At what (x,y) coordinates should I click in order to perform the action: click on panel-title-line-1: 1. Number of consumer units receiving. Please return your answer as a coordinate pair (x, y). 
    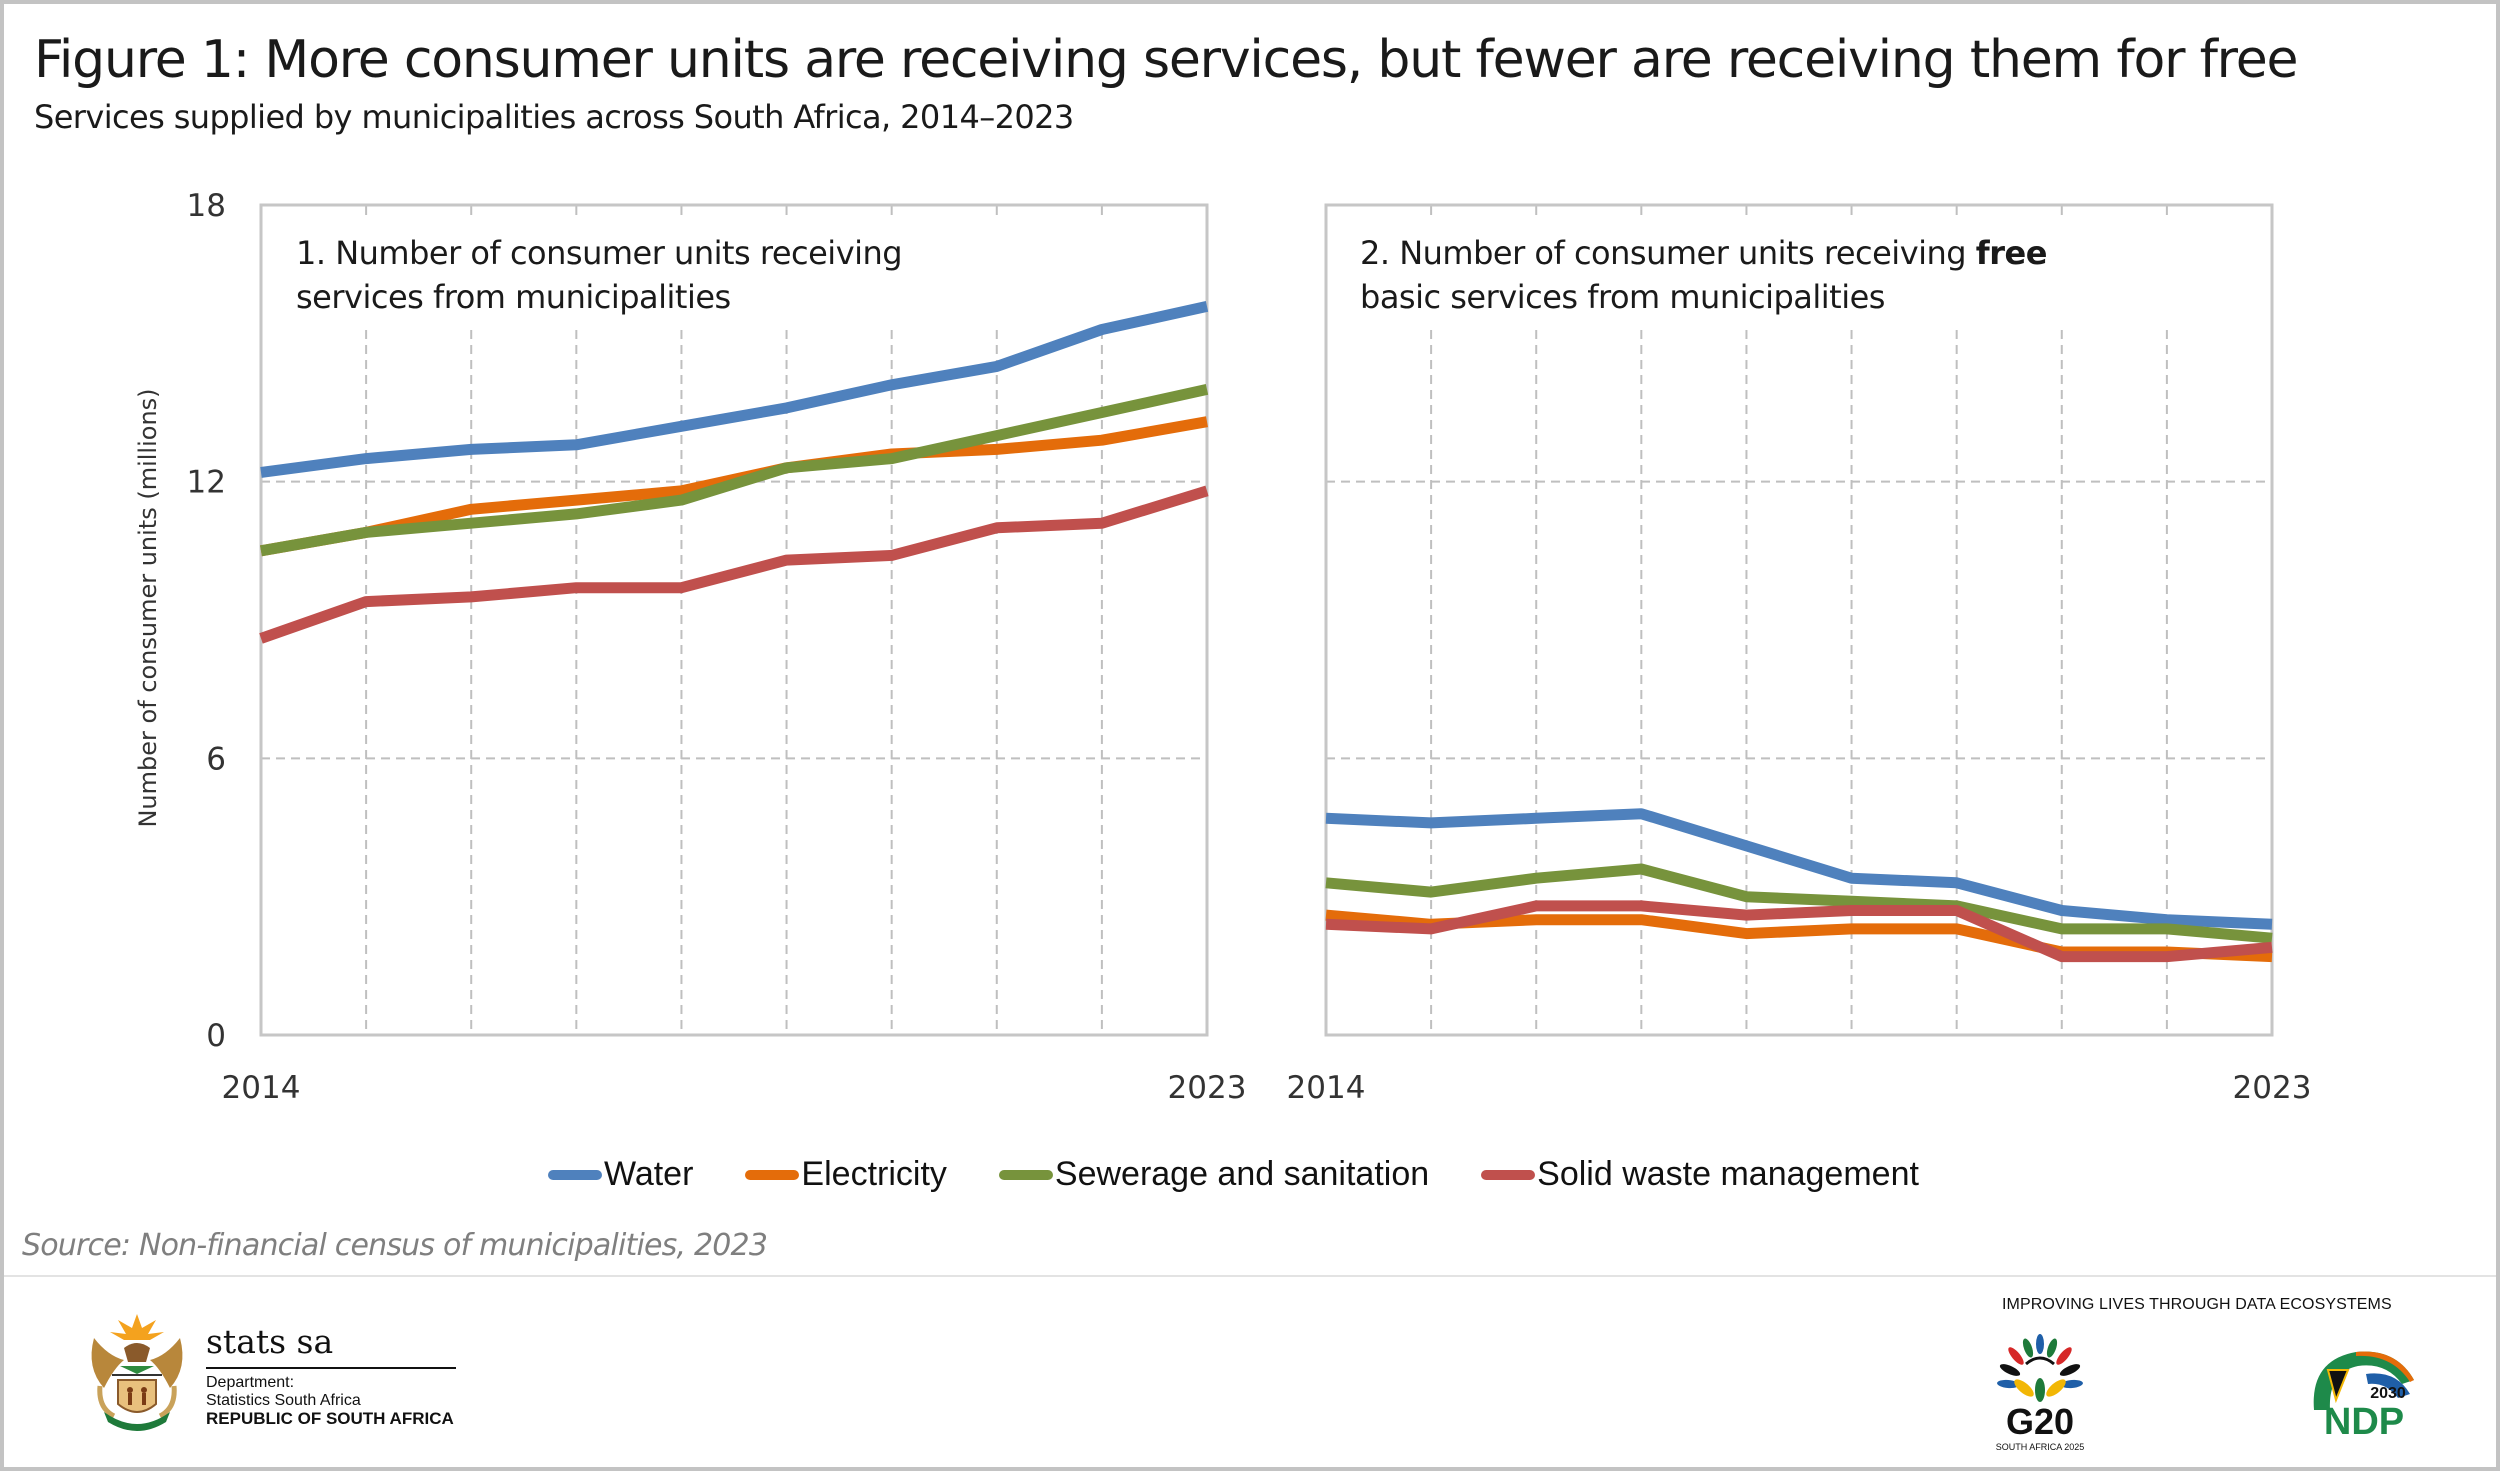
    Looking at the image, I should click on (599, 253).